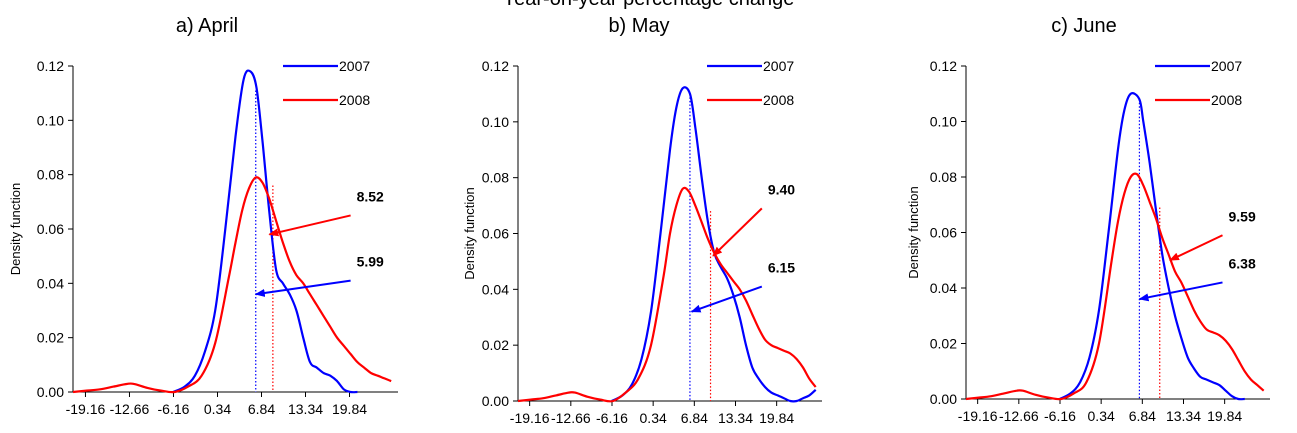 This screenshot has height=433, width=1297. Describe the element at coordinates (781, 268) in the screenshot. I see `annotation-label: 6.15` at that location.